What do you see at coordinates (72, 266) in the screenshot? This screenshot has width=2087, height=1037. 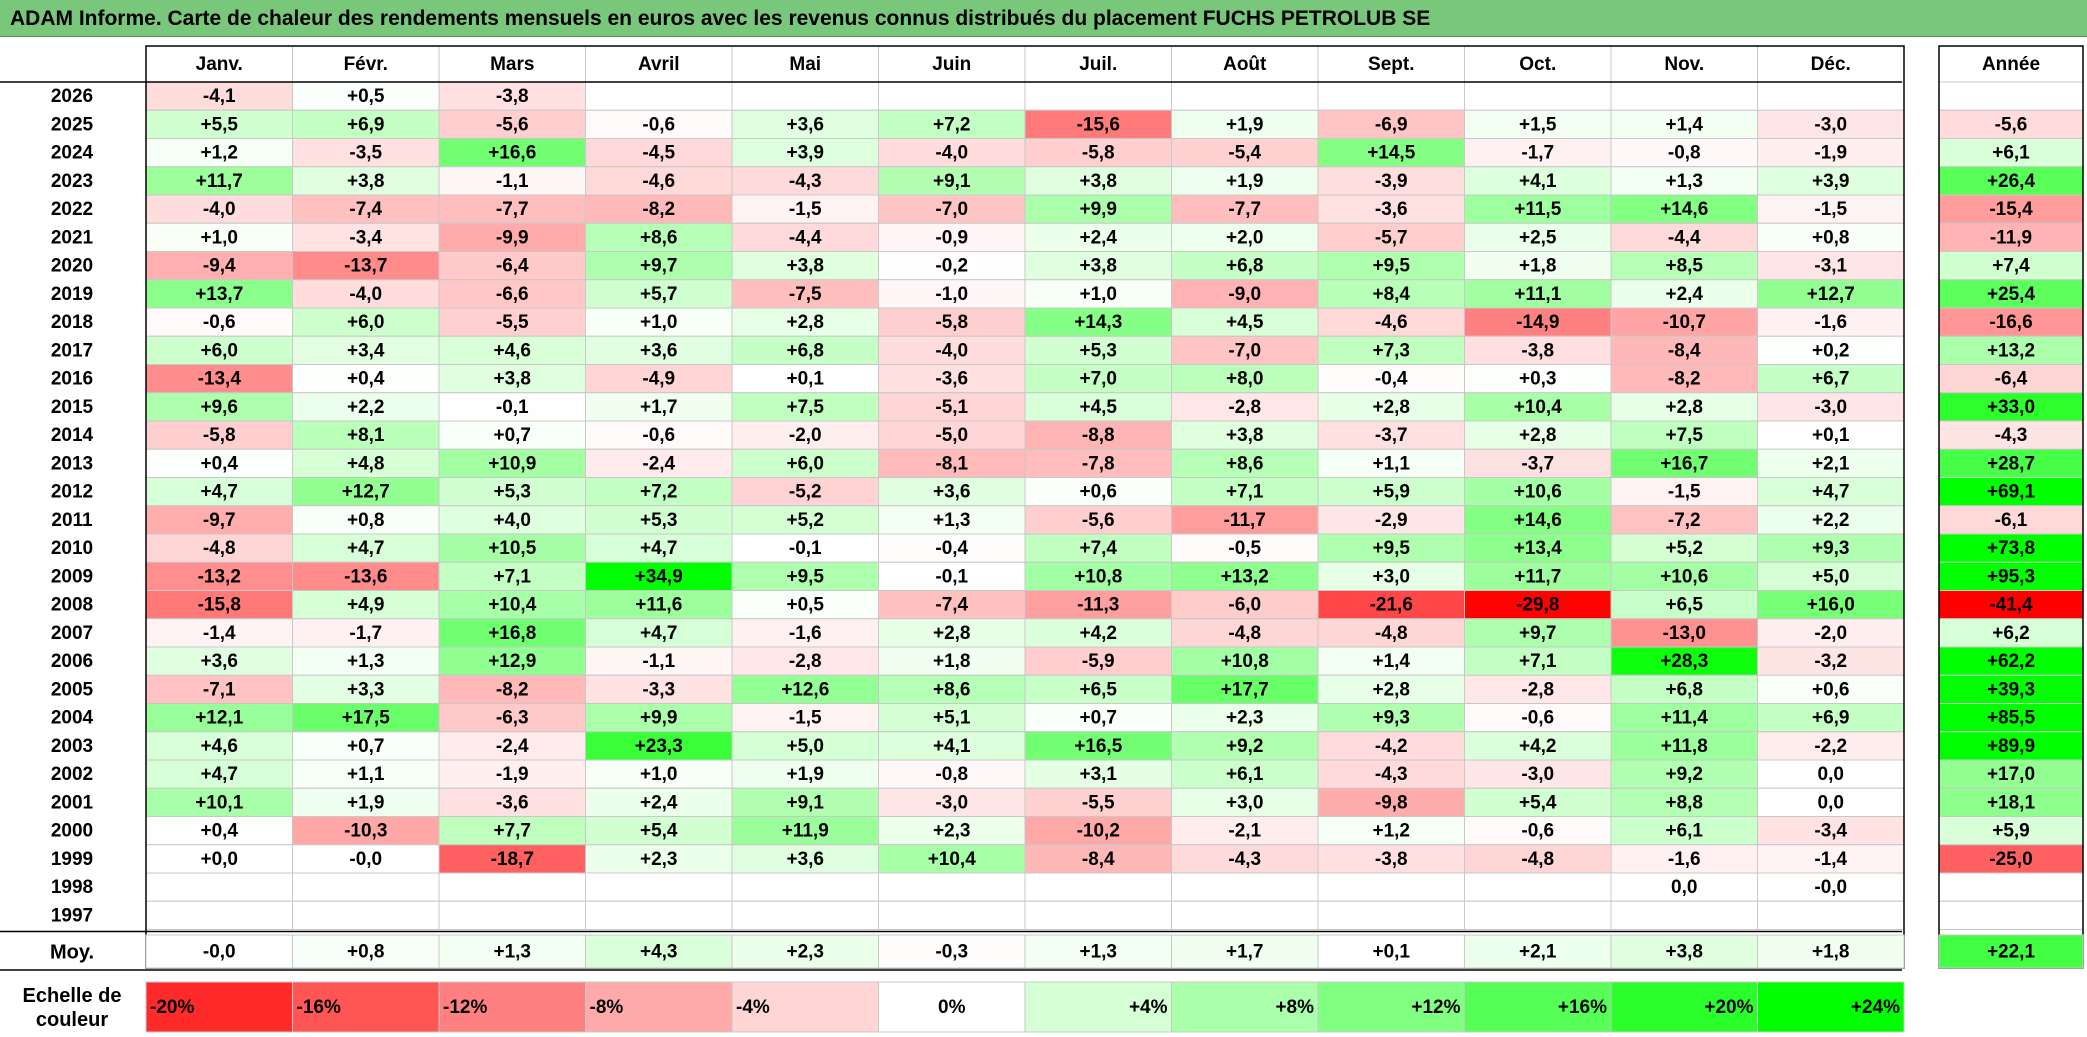 I see `year-label: 2020` at bounding box center [72, 266].